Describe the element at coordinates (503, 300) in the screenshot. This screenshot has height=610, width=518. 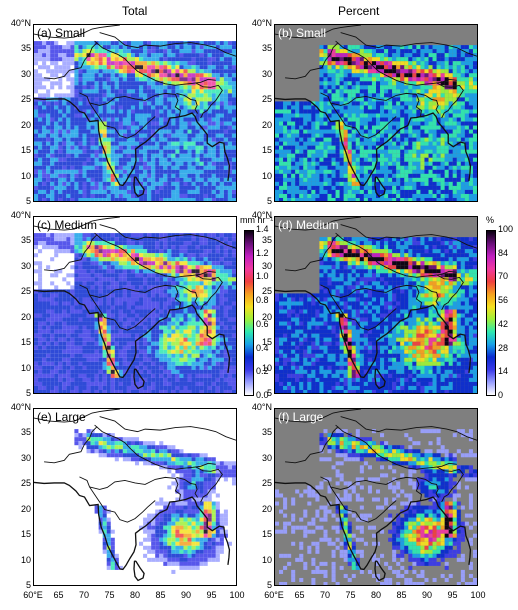
I see `colorbar-tick-label: 56` at that location.